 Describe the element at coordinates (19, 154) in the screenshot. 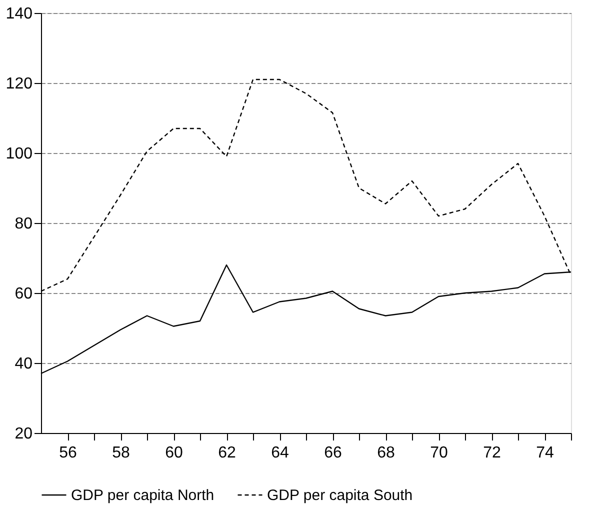

I see `y-tick-label: 100` at that location.